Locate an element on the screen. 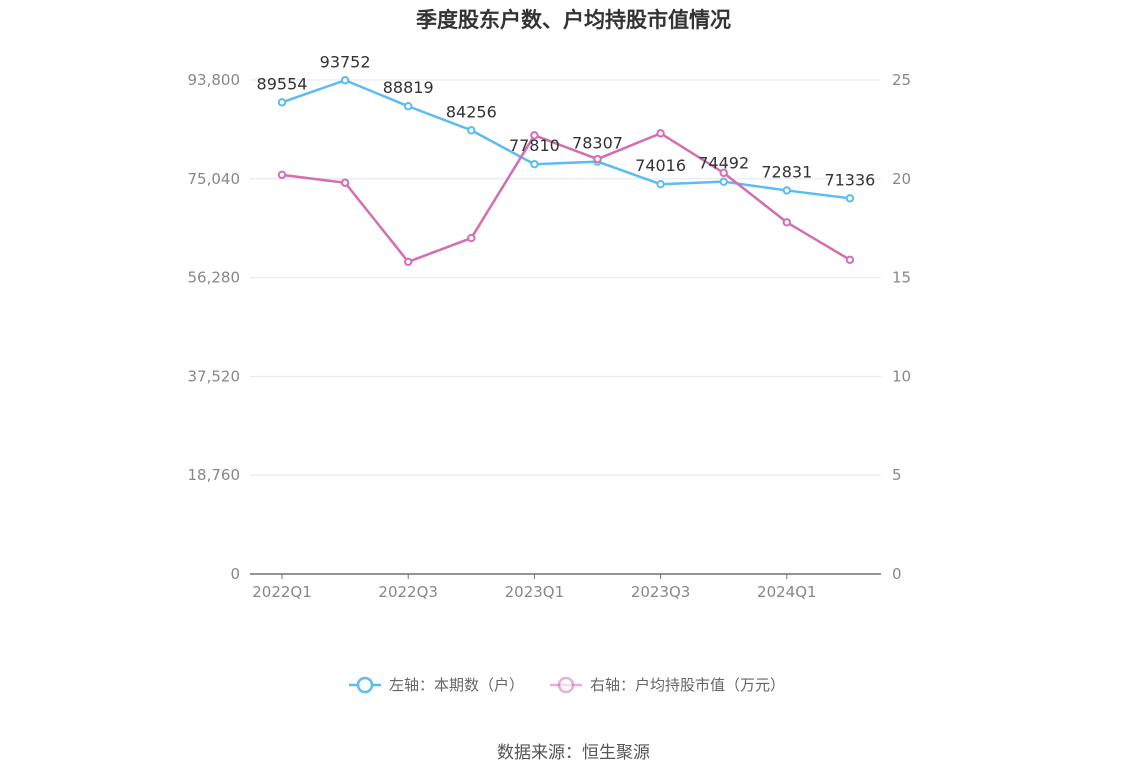 The image size is (1147, 776). series-lines is located at coordinates (566, 171).